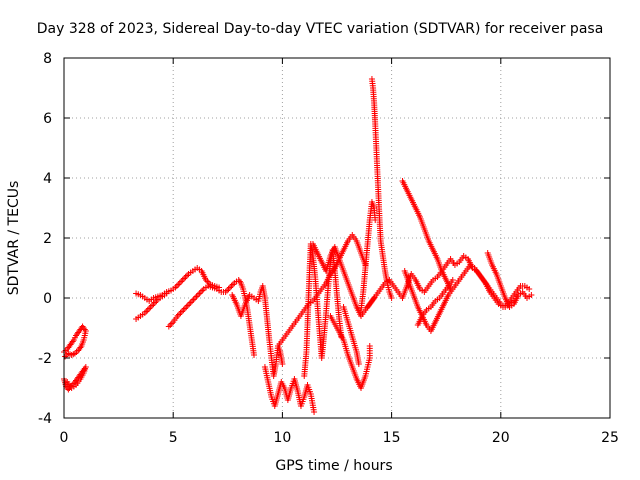 Image resolution: width=640 pixels, height=480 pixels. Describe the element at coordinates (282, 438) in the screenshot. I see `x-tick-label: 10` at that location.